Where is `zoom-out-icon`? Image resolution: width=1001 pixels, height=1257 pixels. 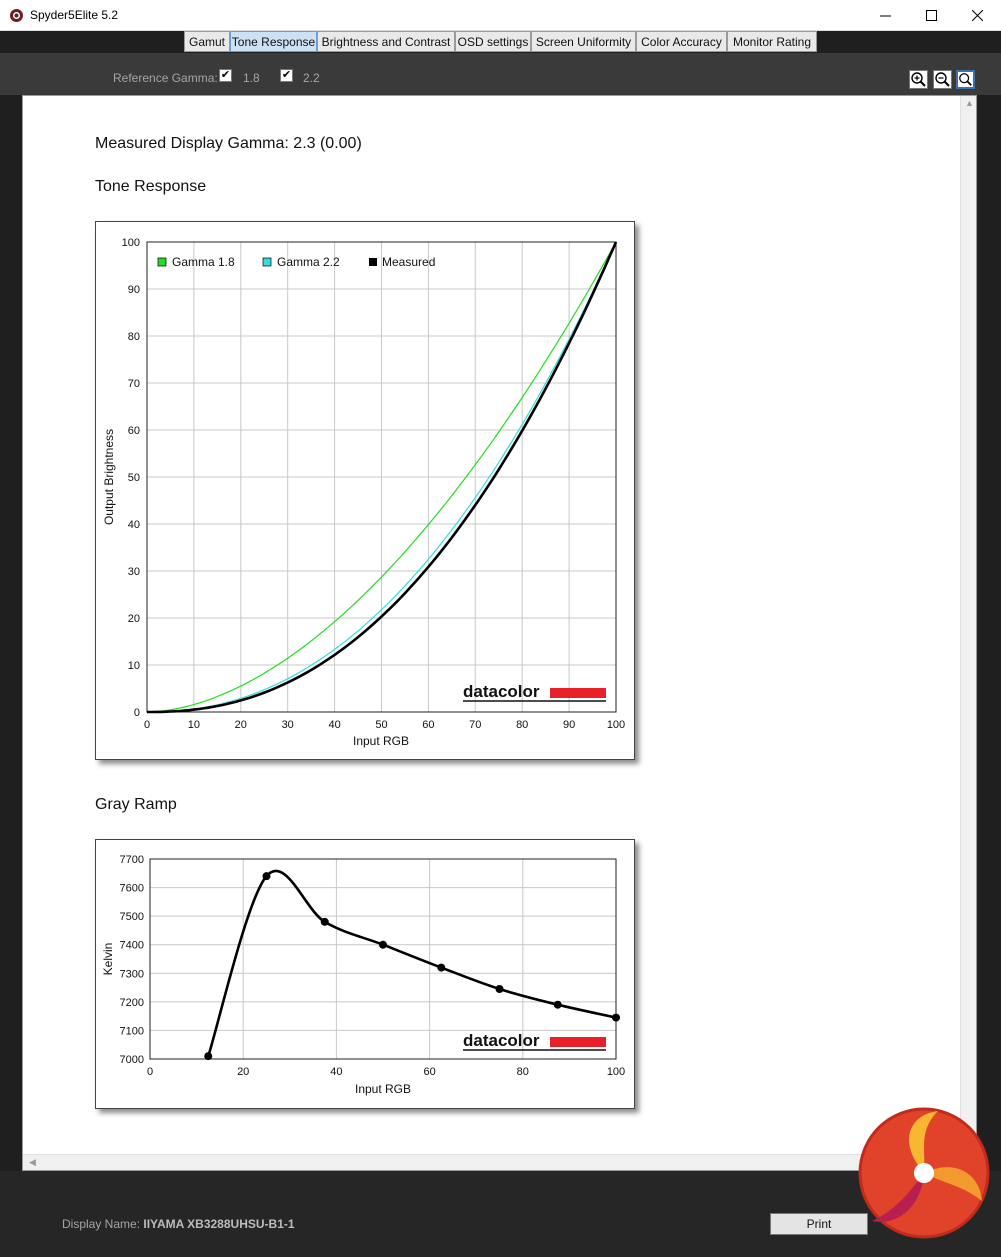 zoom-out-icon is located at coordinates (942, 79).